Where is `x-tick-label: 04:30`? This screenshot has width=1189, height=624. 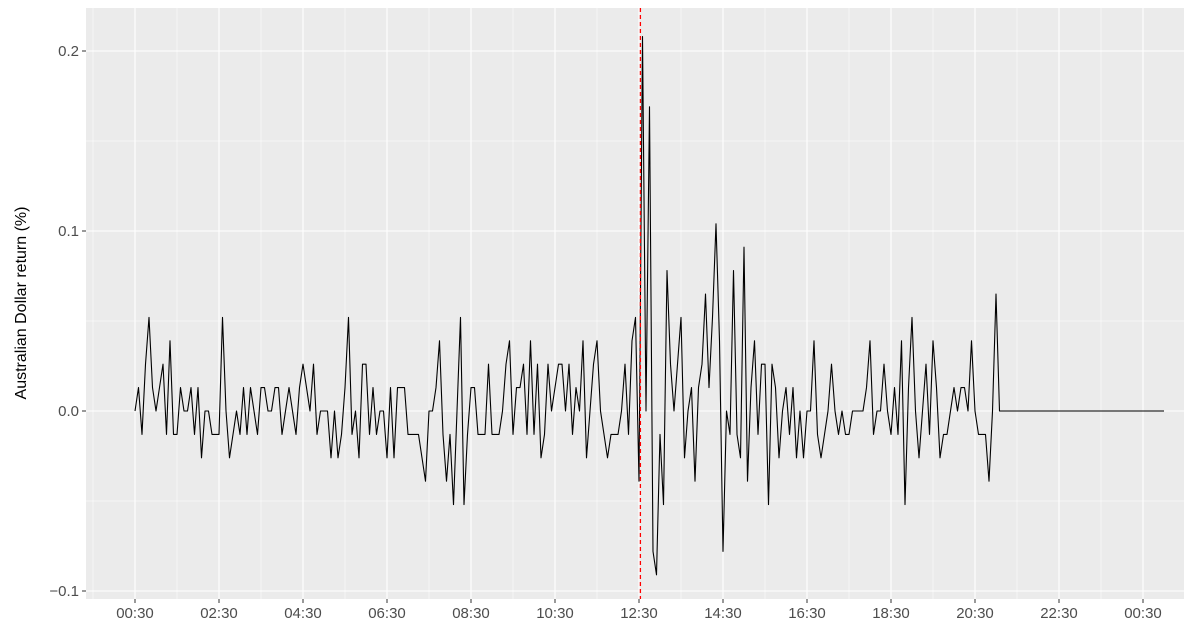 x-tick-label: 04:30 is located at coordinates (303, 613).